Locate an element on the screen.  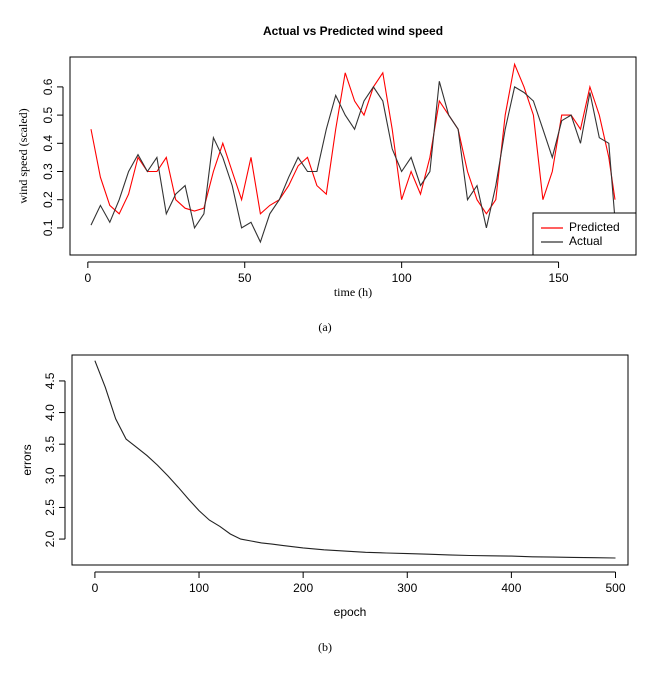
x-tick-label: 500 is located at coordinates (615, 588).